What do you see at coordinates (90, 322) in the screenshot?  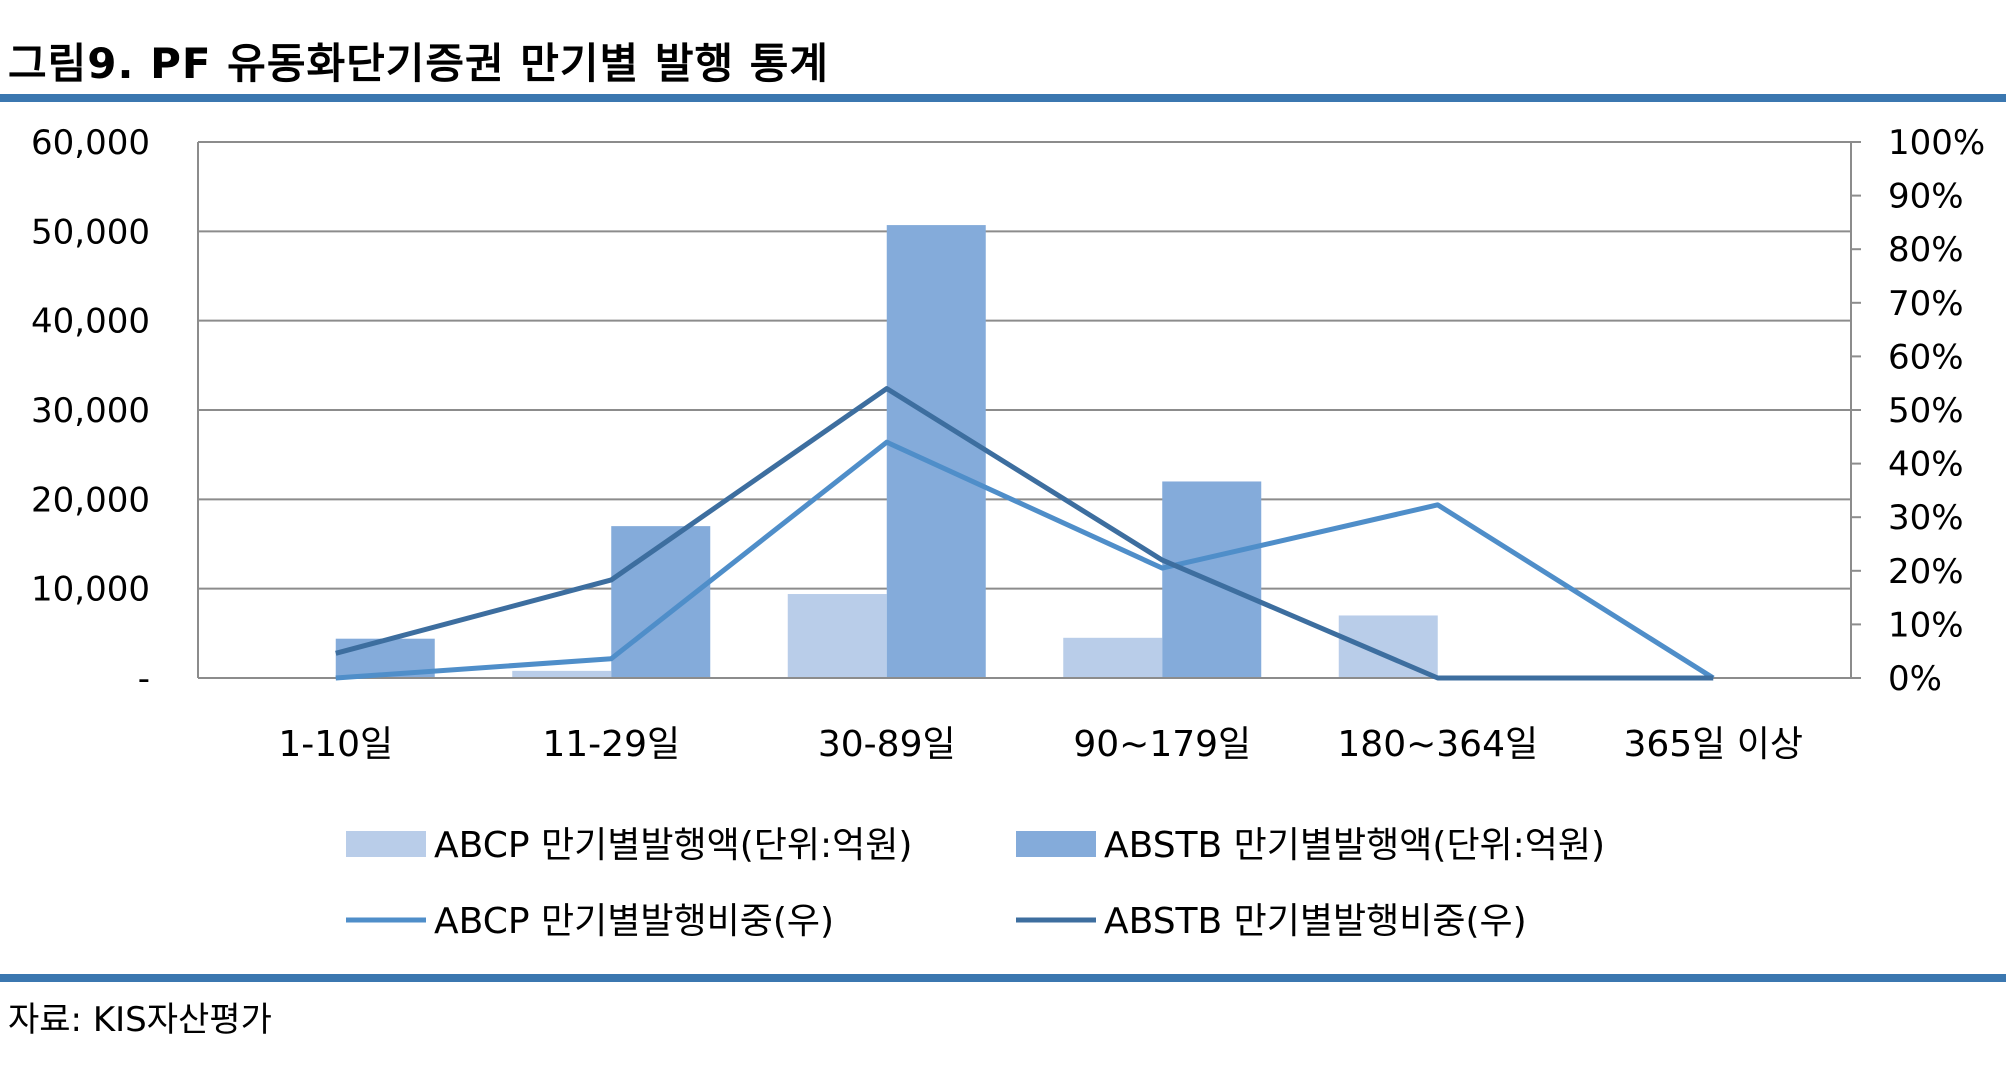 I see `y-left-tick-label: 40,000` at bounding box center [90, 322].